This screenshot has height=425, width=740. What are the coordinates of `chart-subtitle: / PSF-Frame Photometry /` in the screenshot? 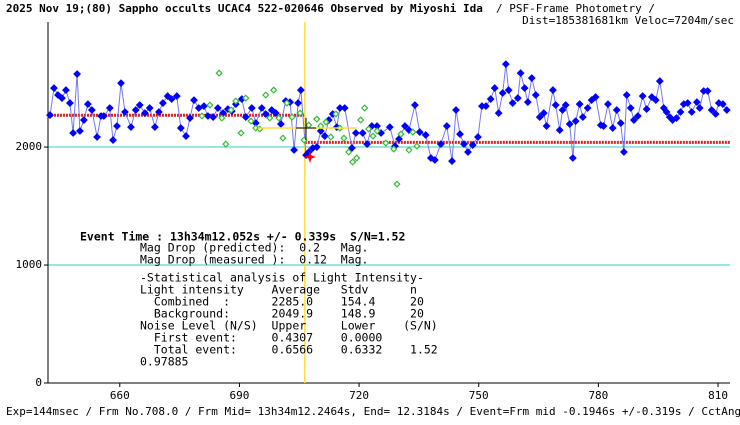 It's located at (575, 8).